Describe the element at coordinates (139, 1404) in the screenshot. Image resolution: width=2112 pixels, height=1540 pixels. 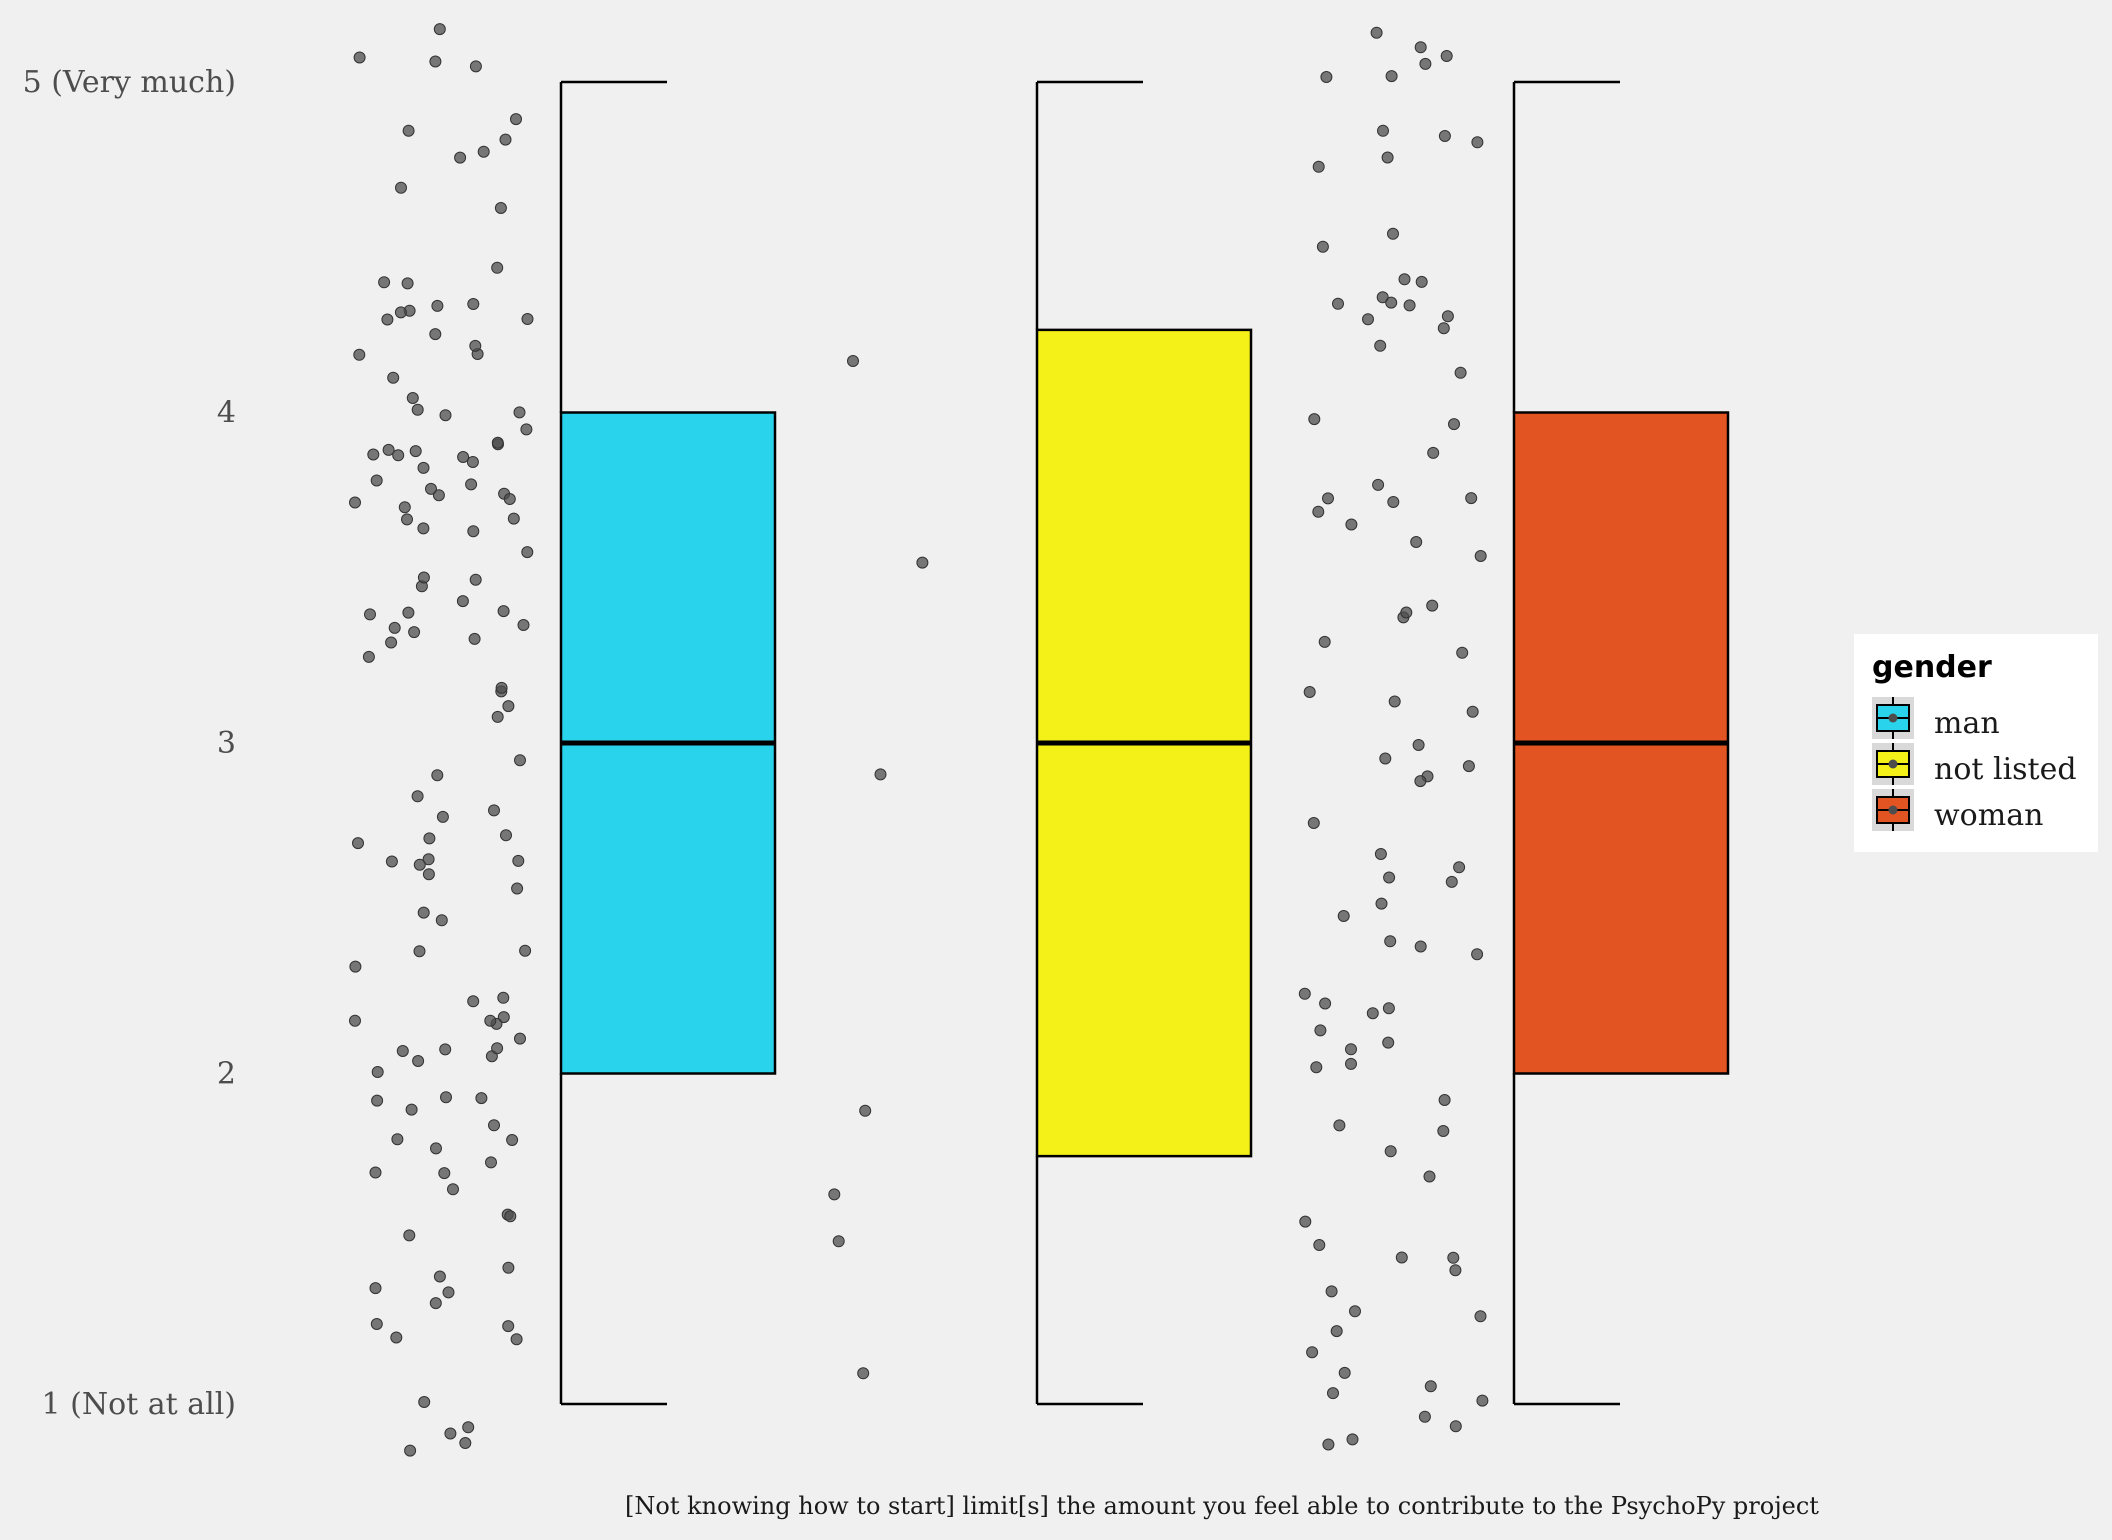
I see `y-tick-label-1: 1 (Not at all)` at that location.